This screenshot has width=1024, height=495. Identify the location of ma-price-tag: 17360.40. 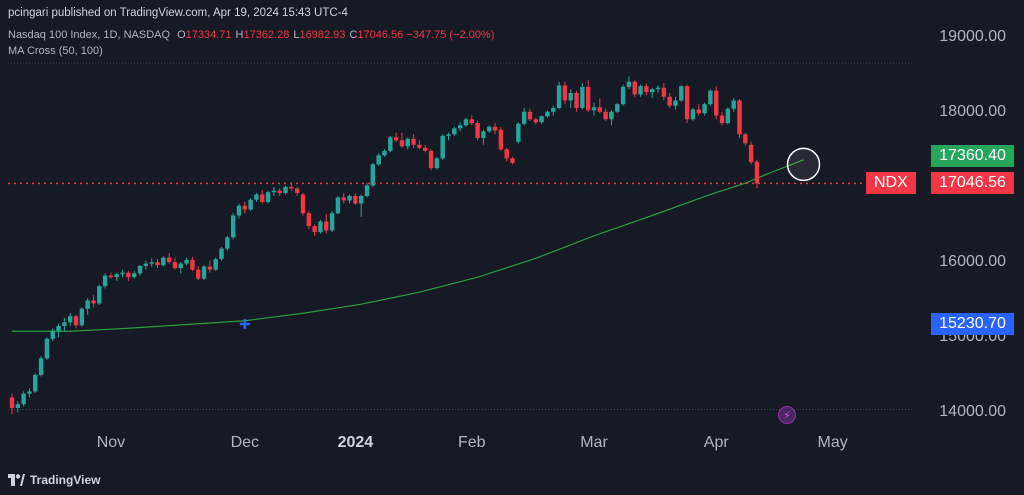
(972, 155).